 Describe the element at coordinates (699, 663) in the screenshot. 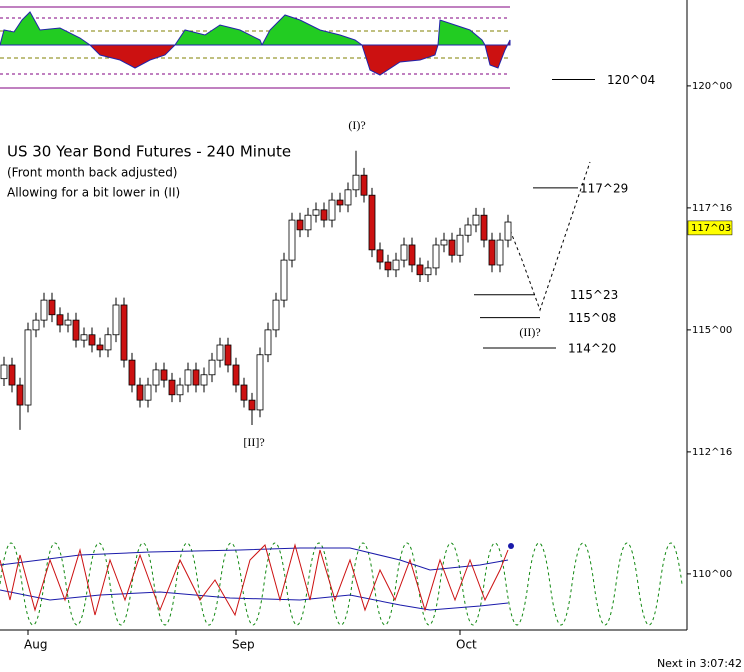

I see `timer: Next in 3:07:42` at that location.